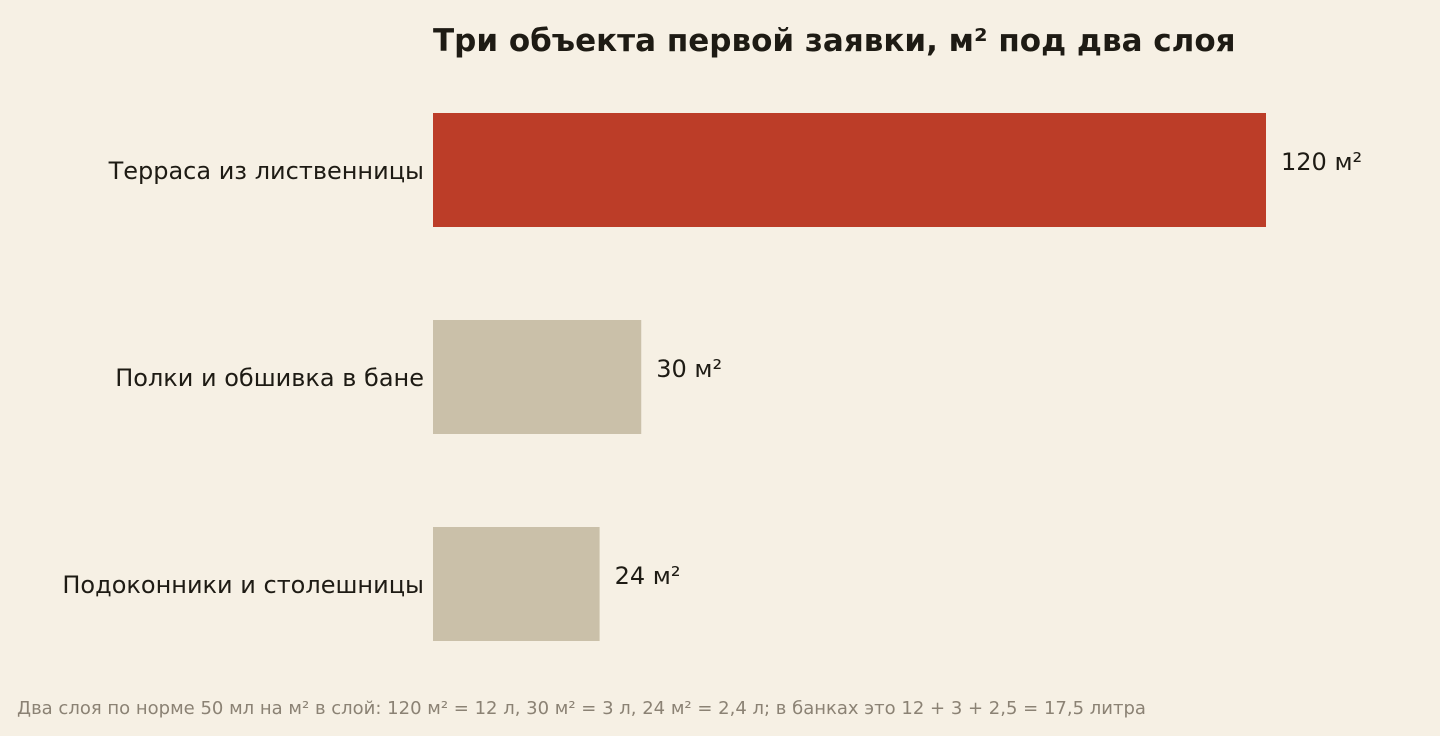 Image resolution: width=1440 pixels, height=736 pixels. Describe the element at coordinates (243, 585) in the screenshot. I see `category-label: Подоконники и столешницы` at that location.